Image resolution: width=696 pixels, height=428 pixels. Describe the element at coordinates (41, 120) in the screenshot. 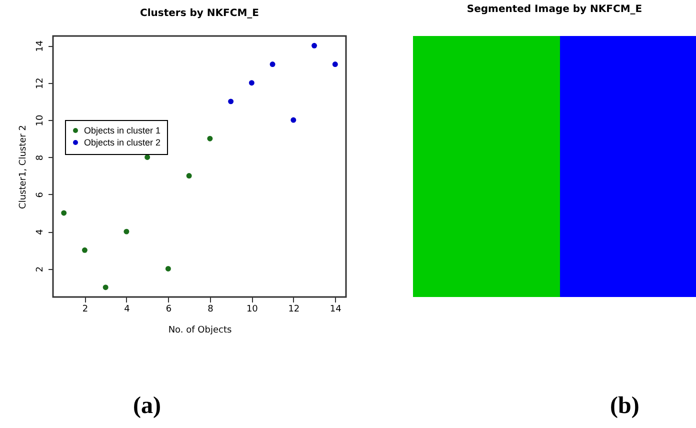

I see `y-tick-label: 10` at that location.